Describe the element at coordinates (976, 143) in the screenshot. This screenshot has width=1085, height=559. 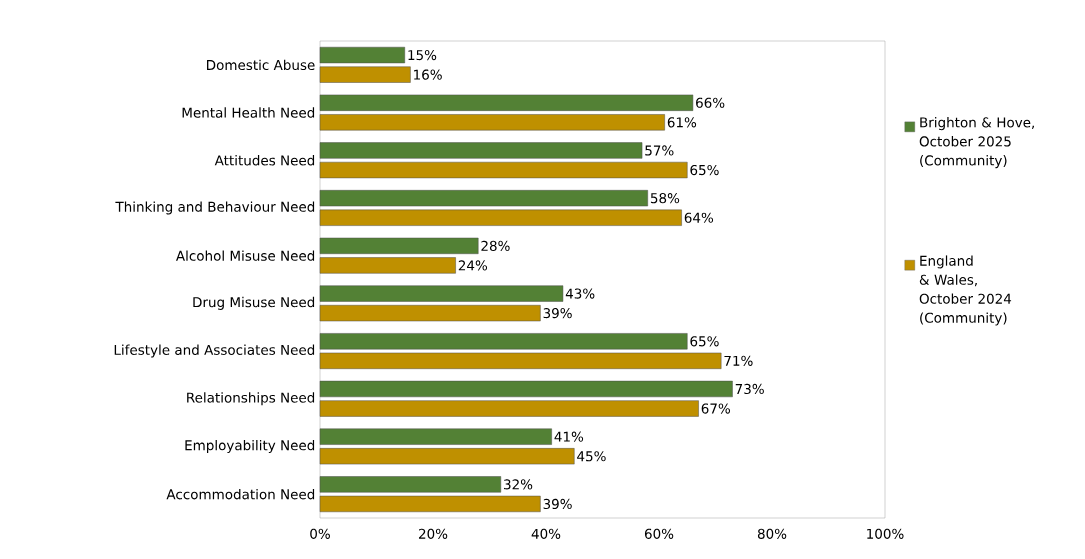
I see `legend-label: Brighton & Hove, October 2025 (Community)` at that location.